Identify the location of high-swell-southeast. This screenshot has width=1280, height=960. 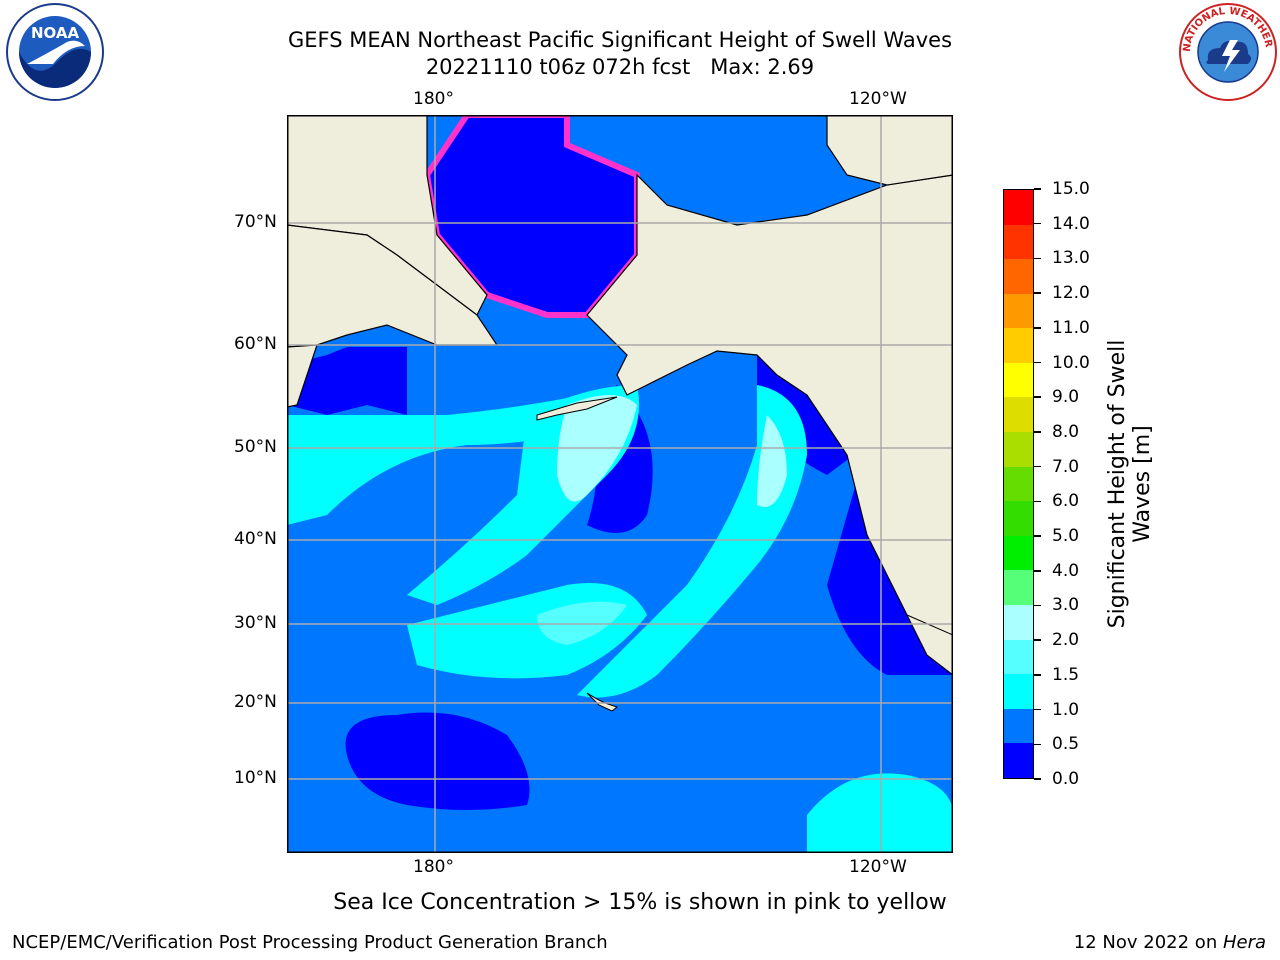
(880, 813).